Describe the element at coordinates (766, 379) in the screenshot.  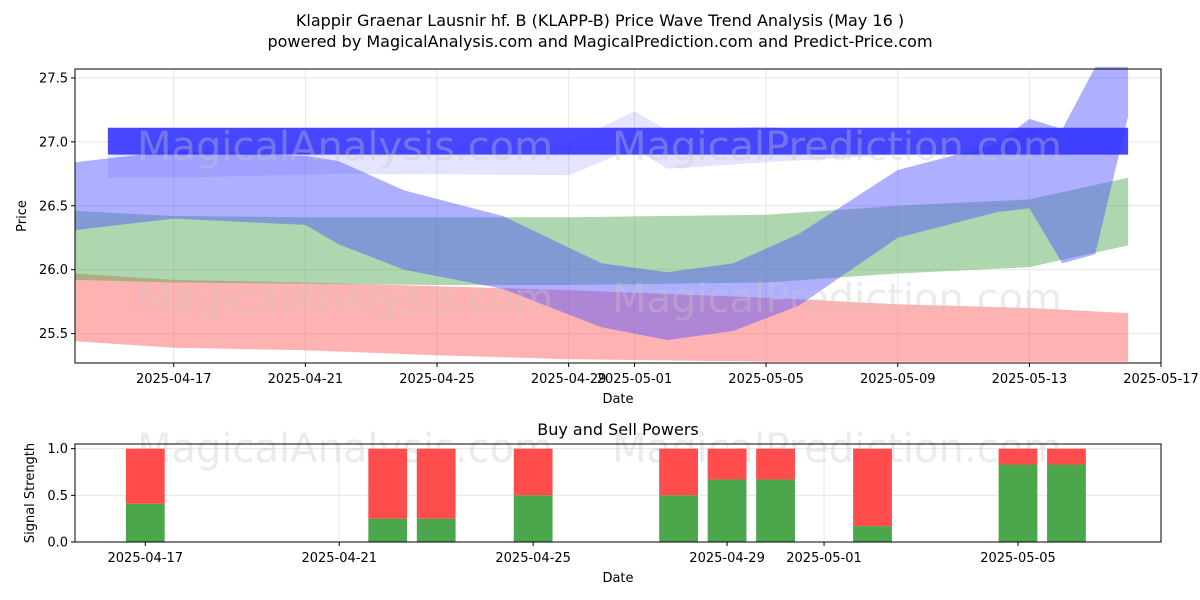
I see `price-x-tick-label: 2025-05-05` at that location.